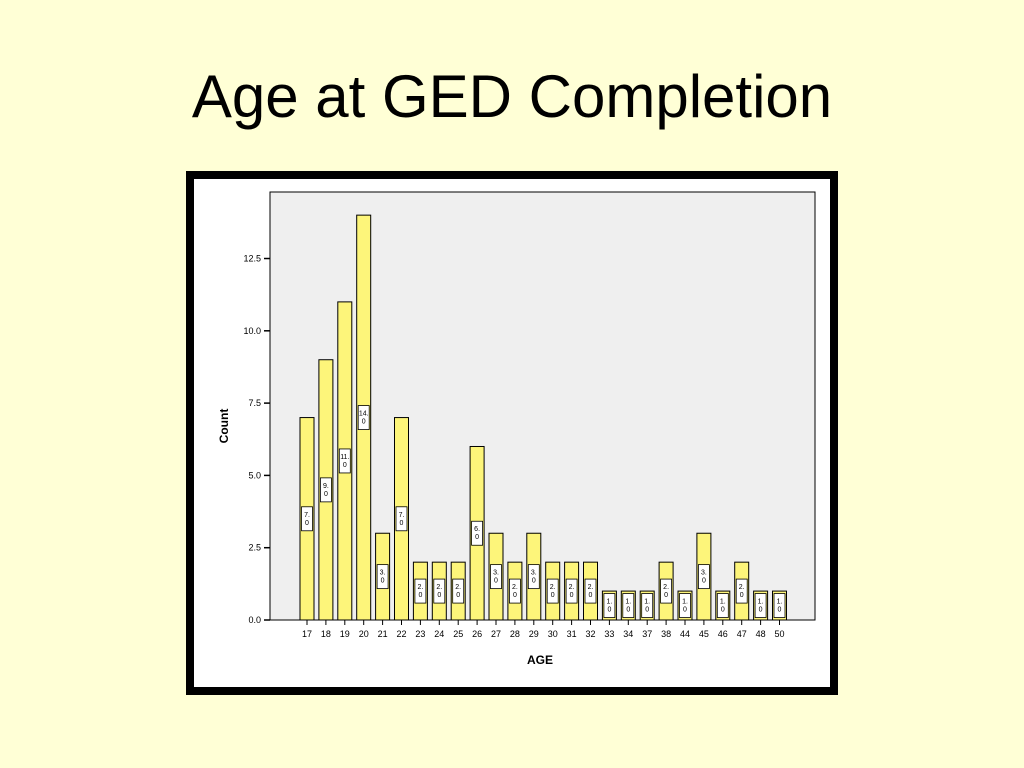  I want to click on x-tick-label: 24, so click(439, 634).